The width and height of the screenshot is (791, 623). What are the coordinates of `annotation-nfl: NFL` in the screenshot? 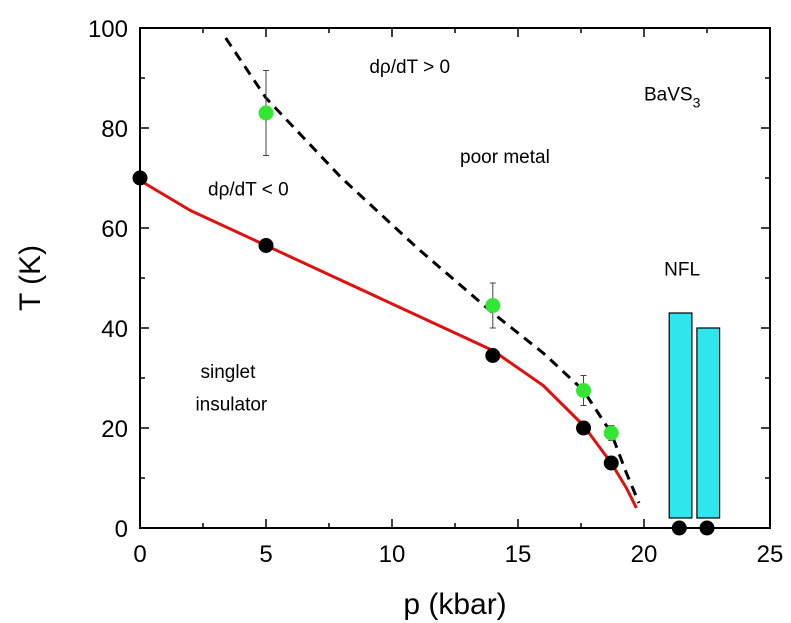 It's located at (682, 270).